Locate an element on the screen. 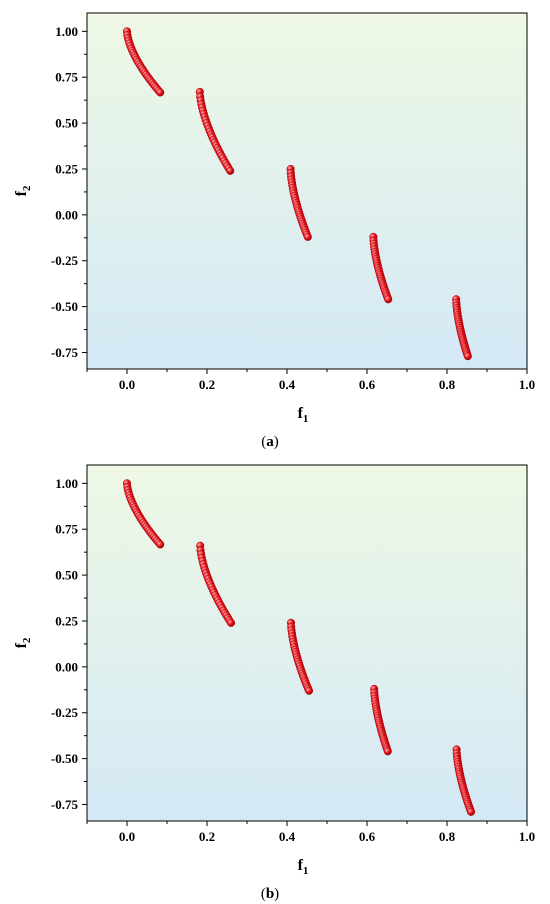 This screenshot has height=904, width=550. panel-caption: (b) is located at coordinates (270, 894).